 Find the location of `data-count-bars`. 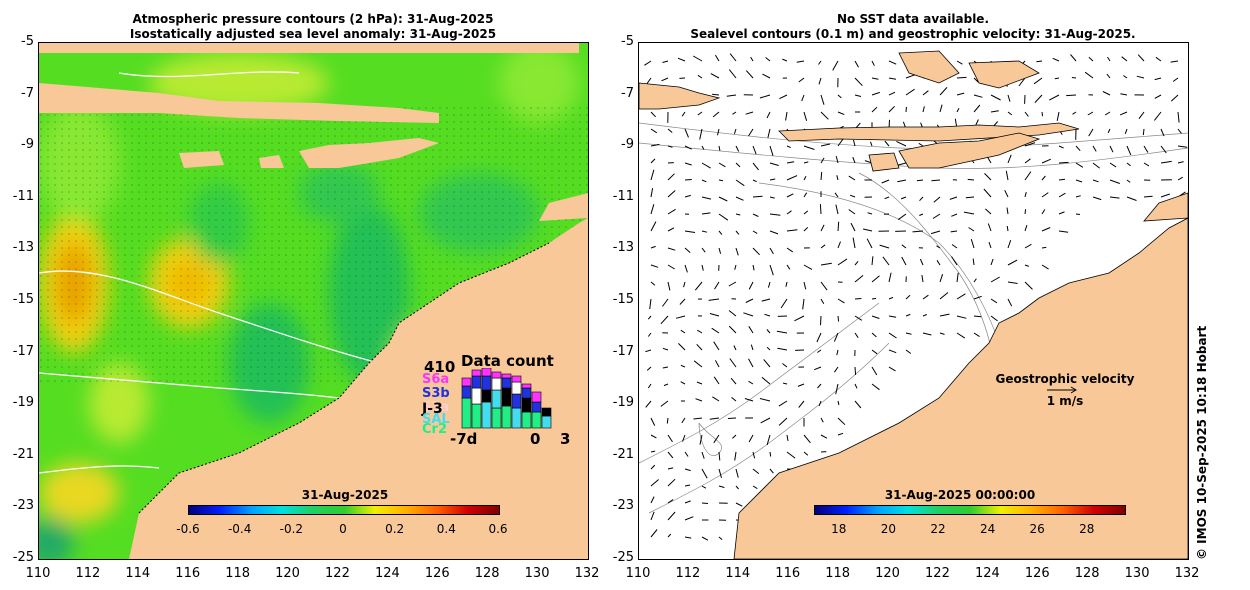

data-count-bars is located at coordinates (506, 398).